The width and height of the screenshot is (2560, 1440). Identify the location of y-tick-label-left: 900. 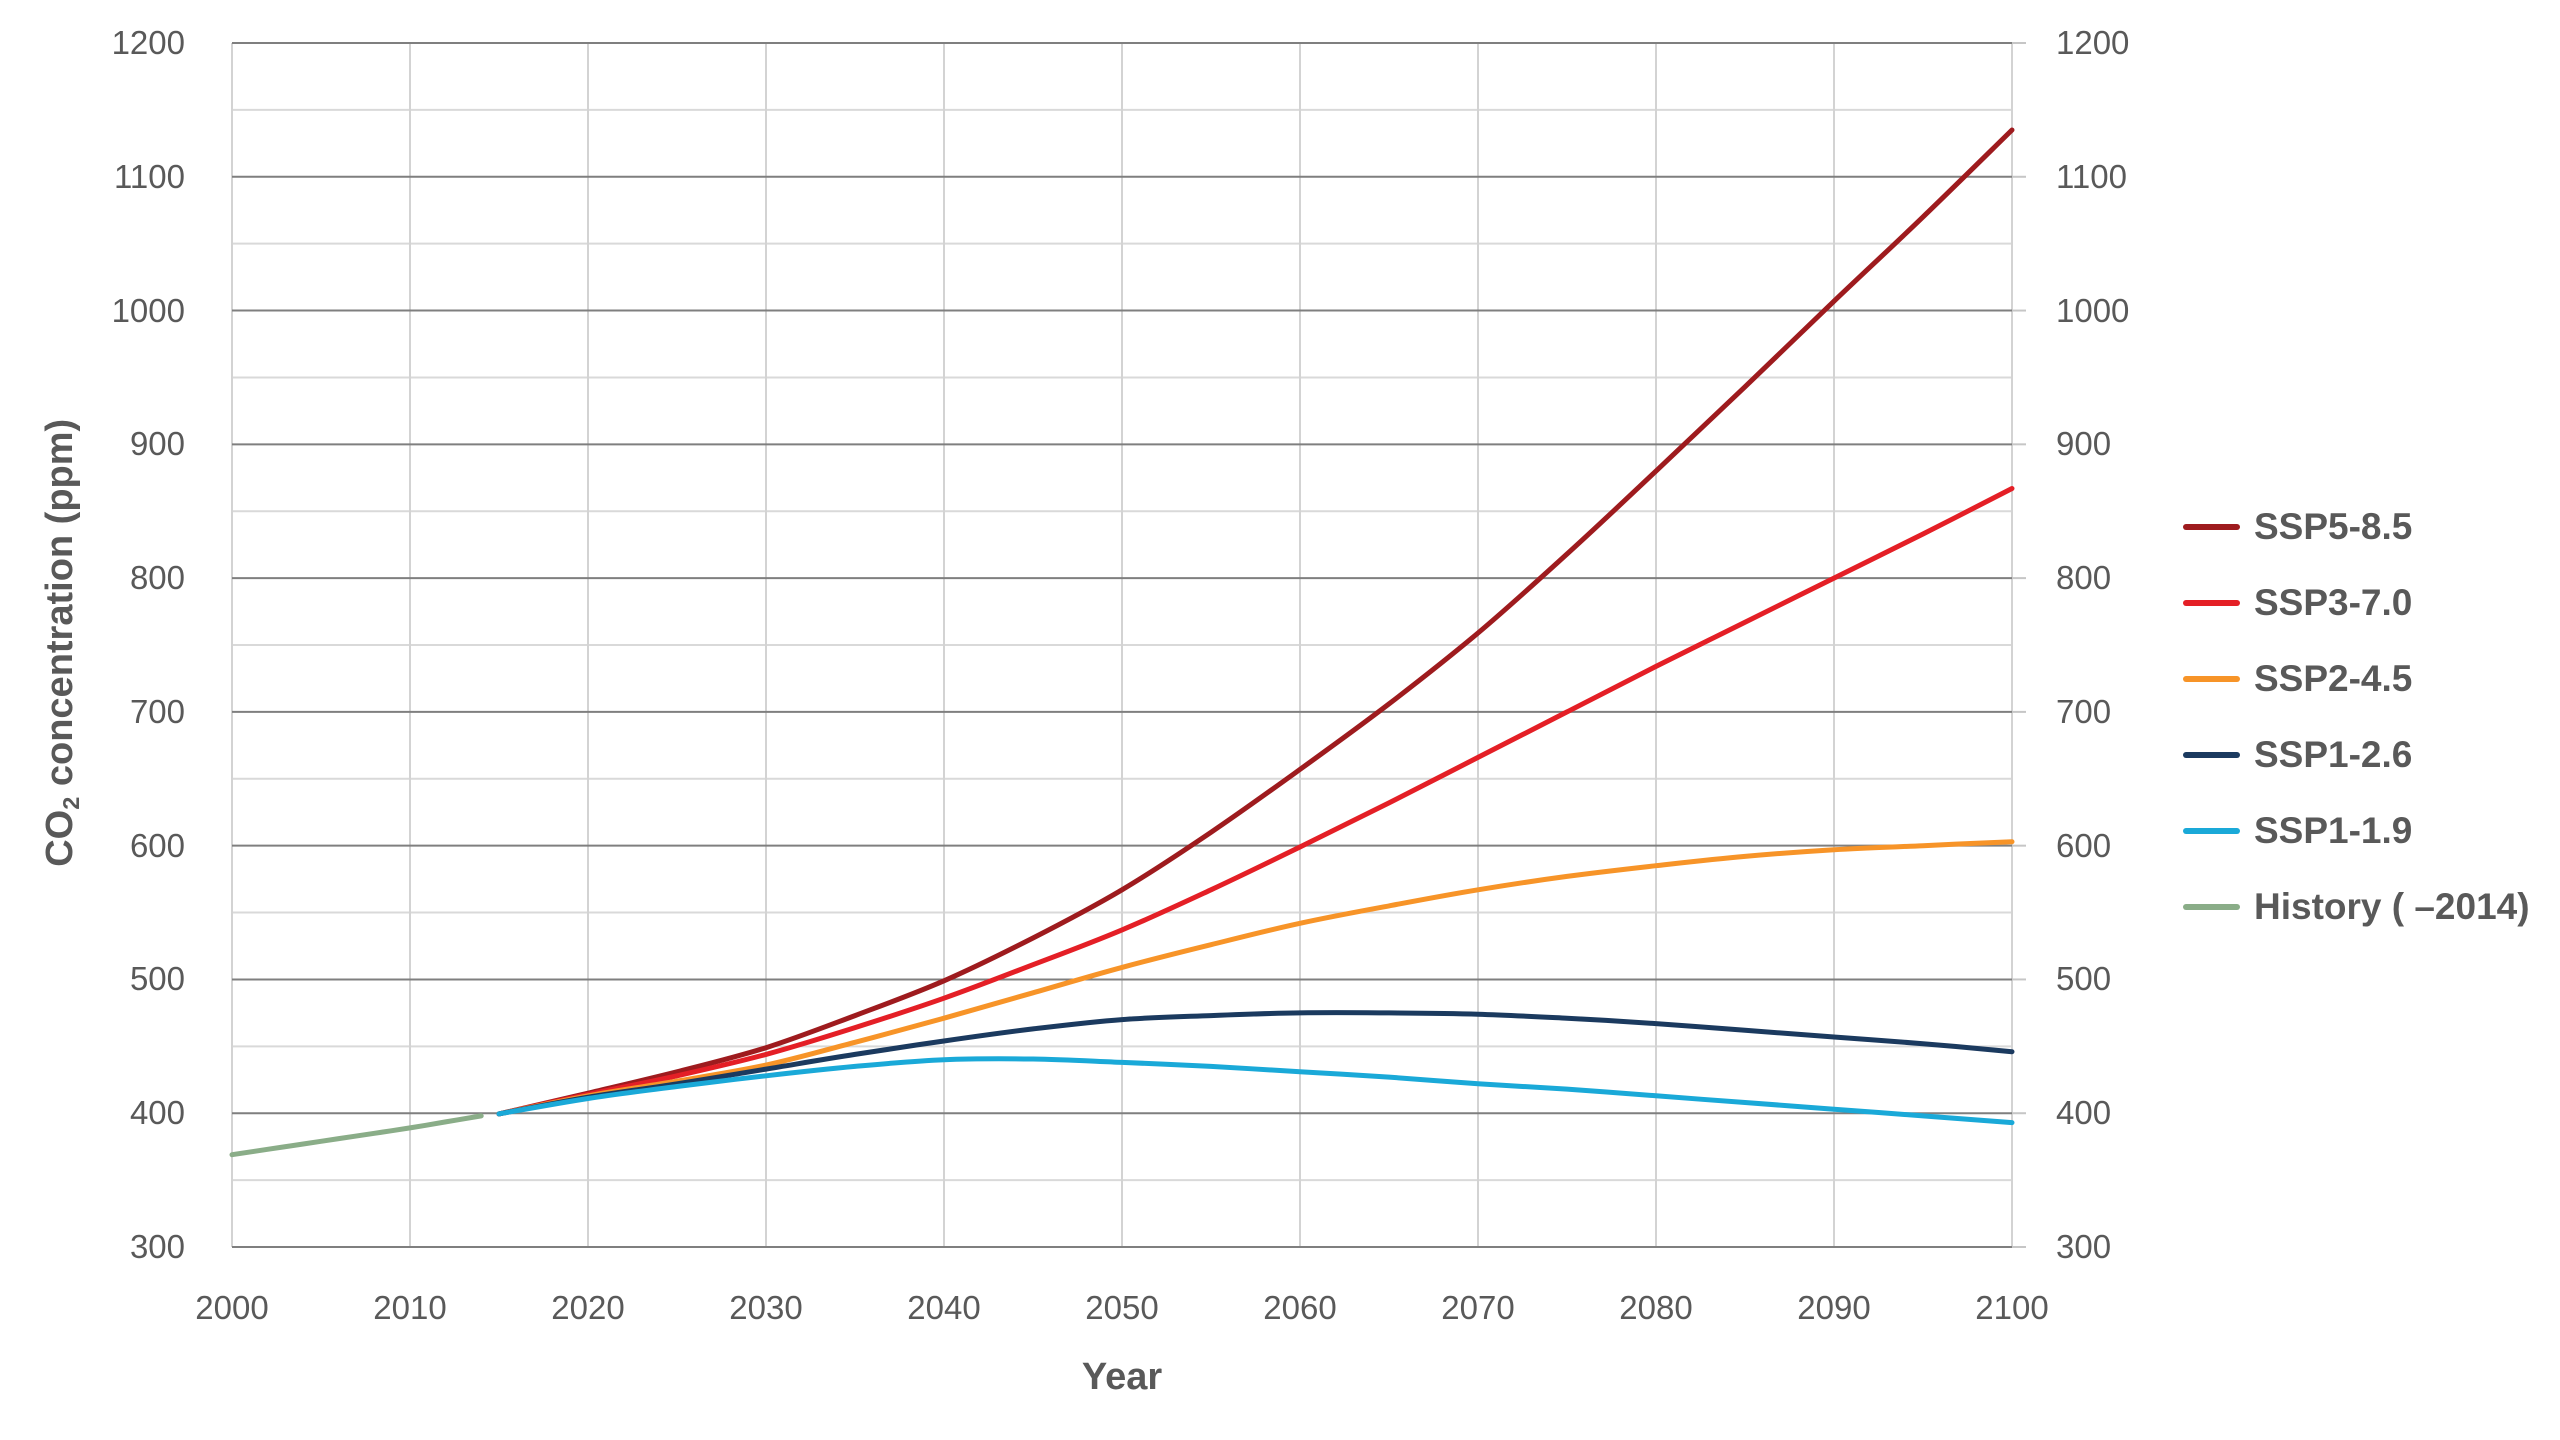
(157, 444).